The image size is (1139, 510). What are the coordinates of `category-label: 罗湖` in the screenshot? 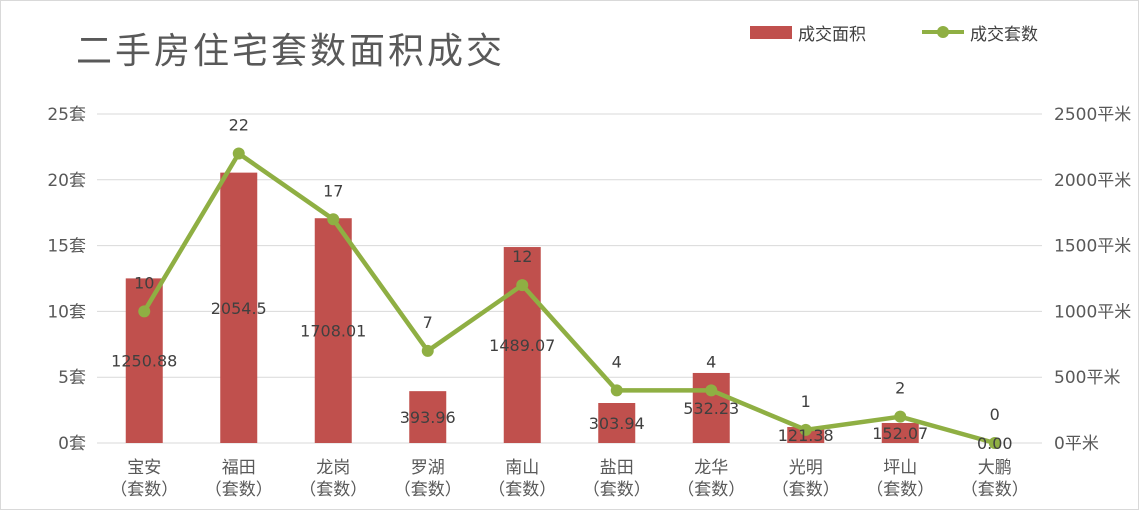 It's located at (428, 468).